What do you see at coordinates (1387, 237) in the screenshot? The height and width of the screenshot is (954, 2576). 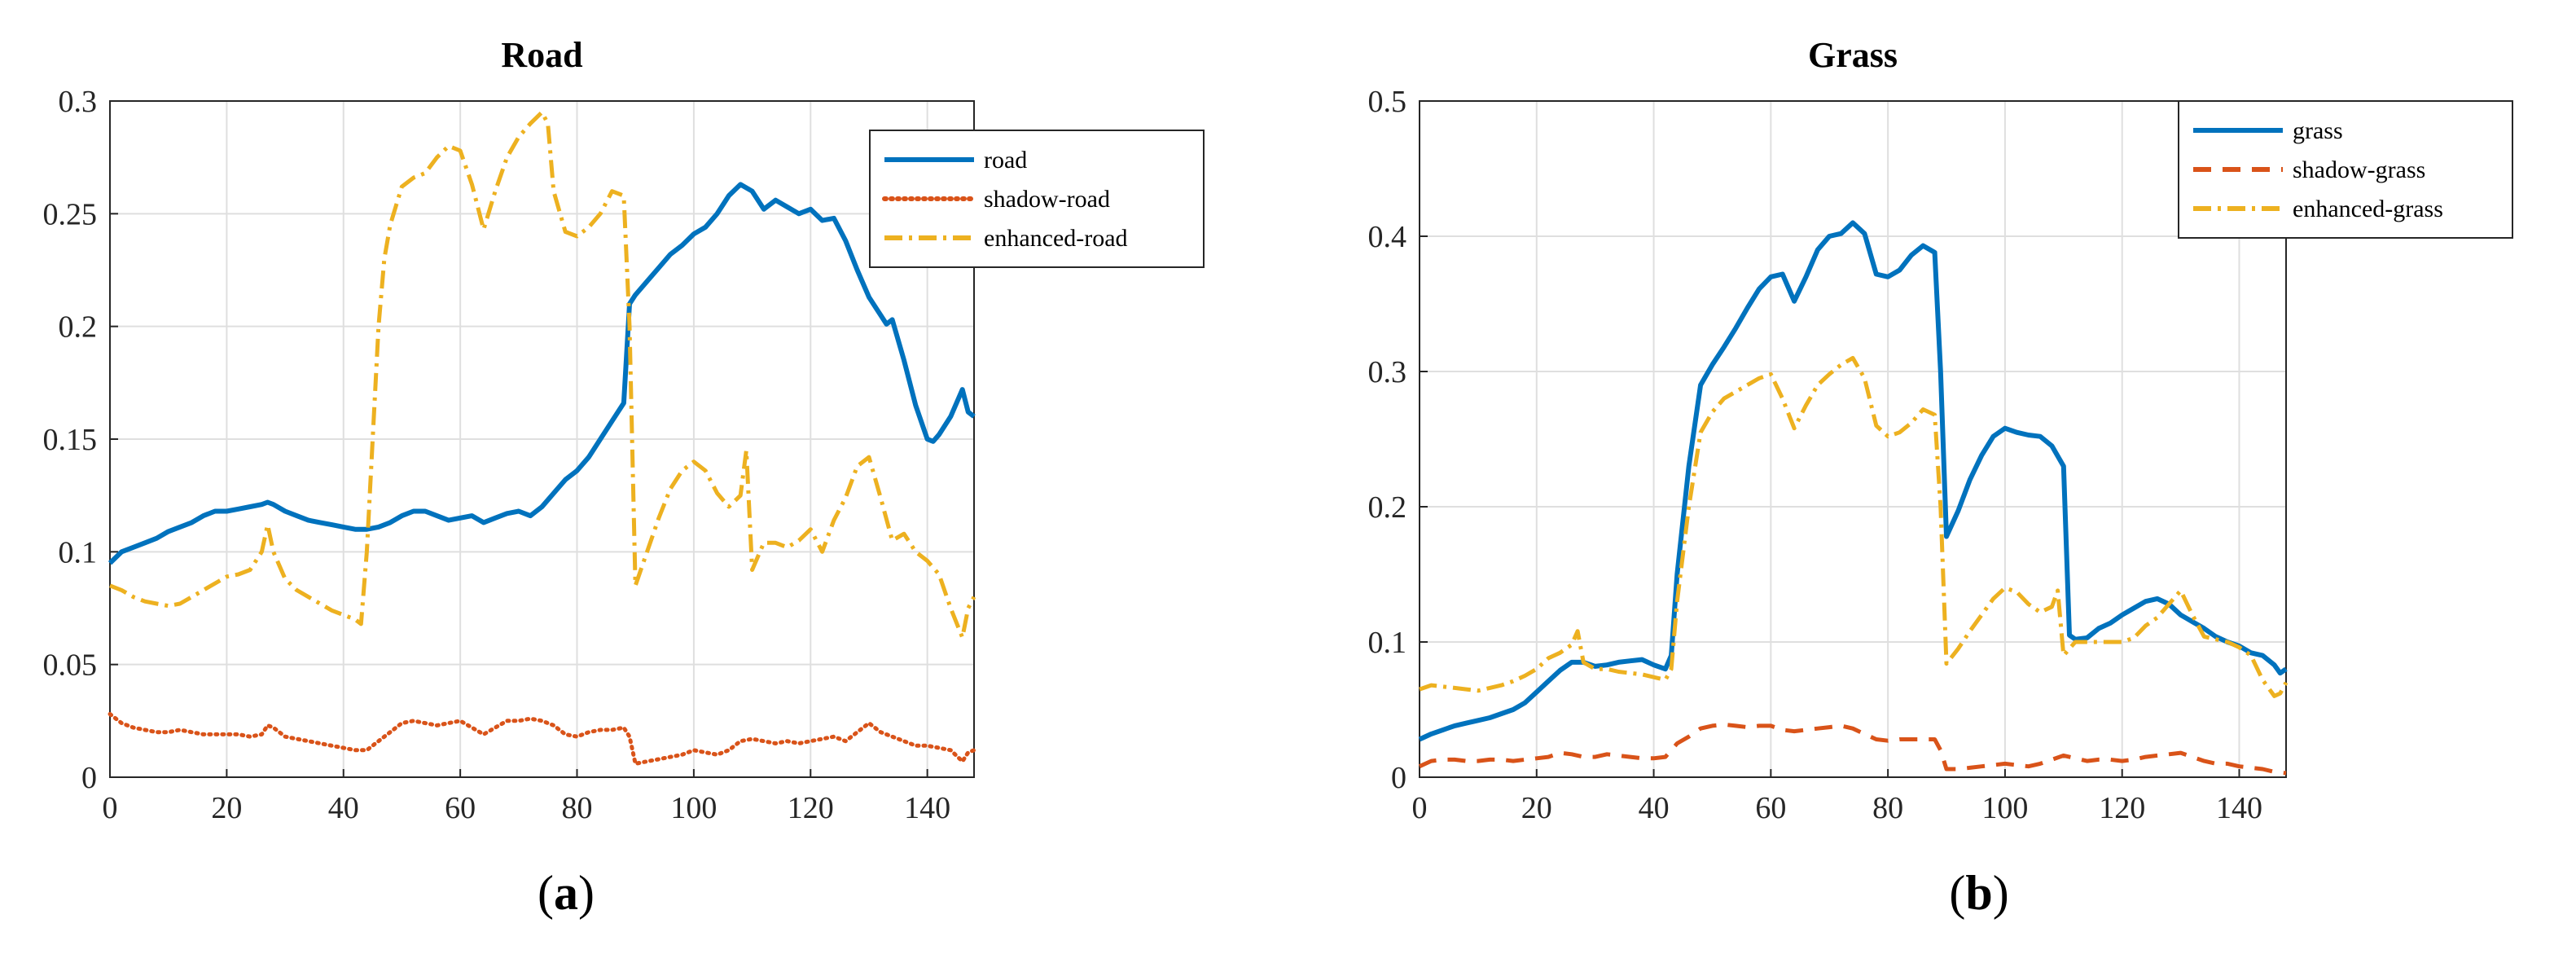 I see `y-tick-label: 0.4` at bounding box center [1387, 237].